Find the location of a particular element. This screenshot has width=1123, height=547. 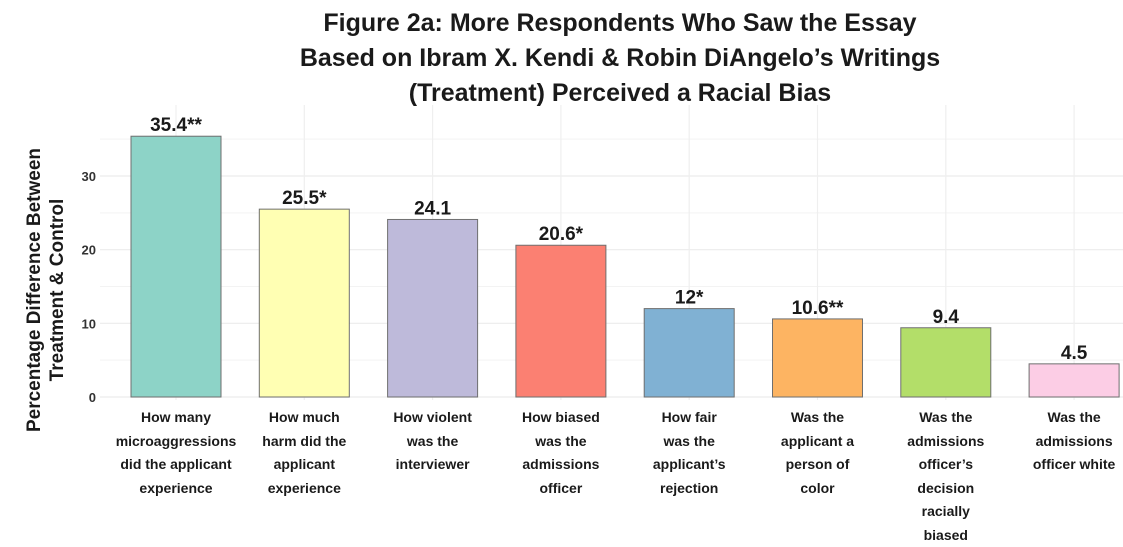

x-tick-label-line: experience is located at coordinates (304, 489).